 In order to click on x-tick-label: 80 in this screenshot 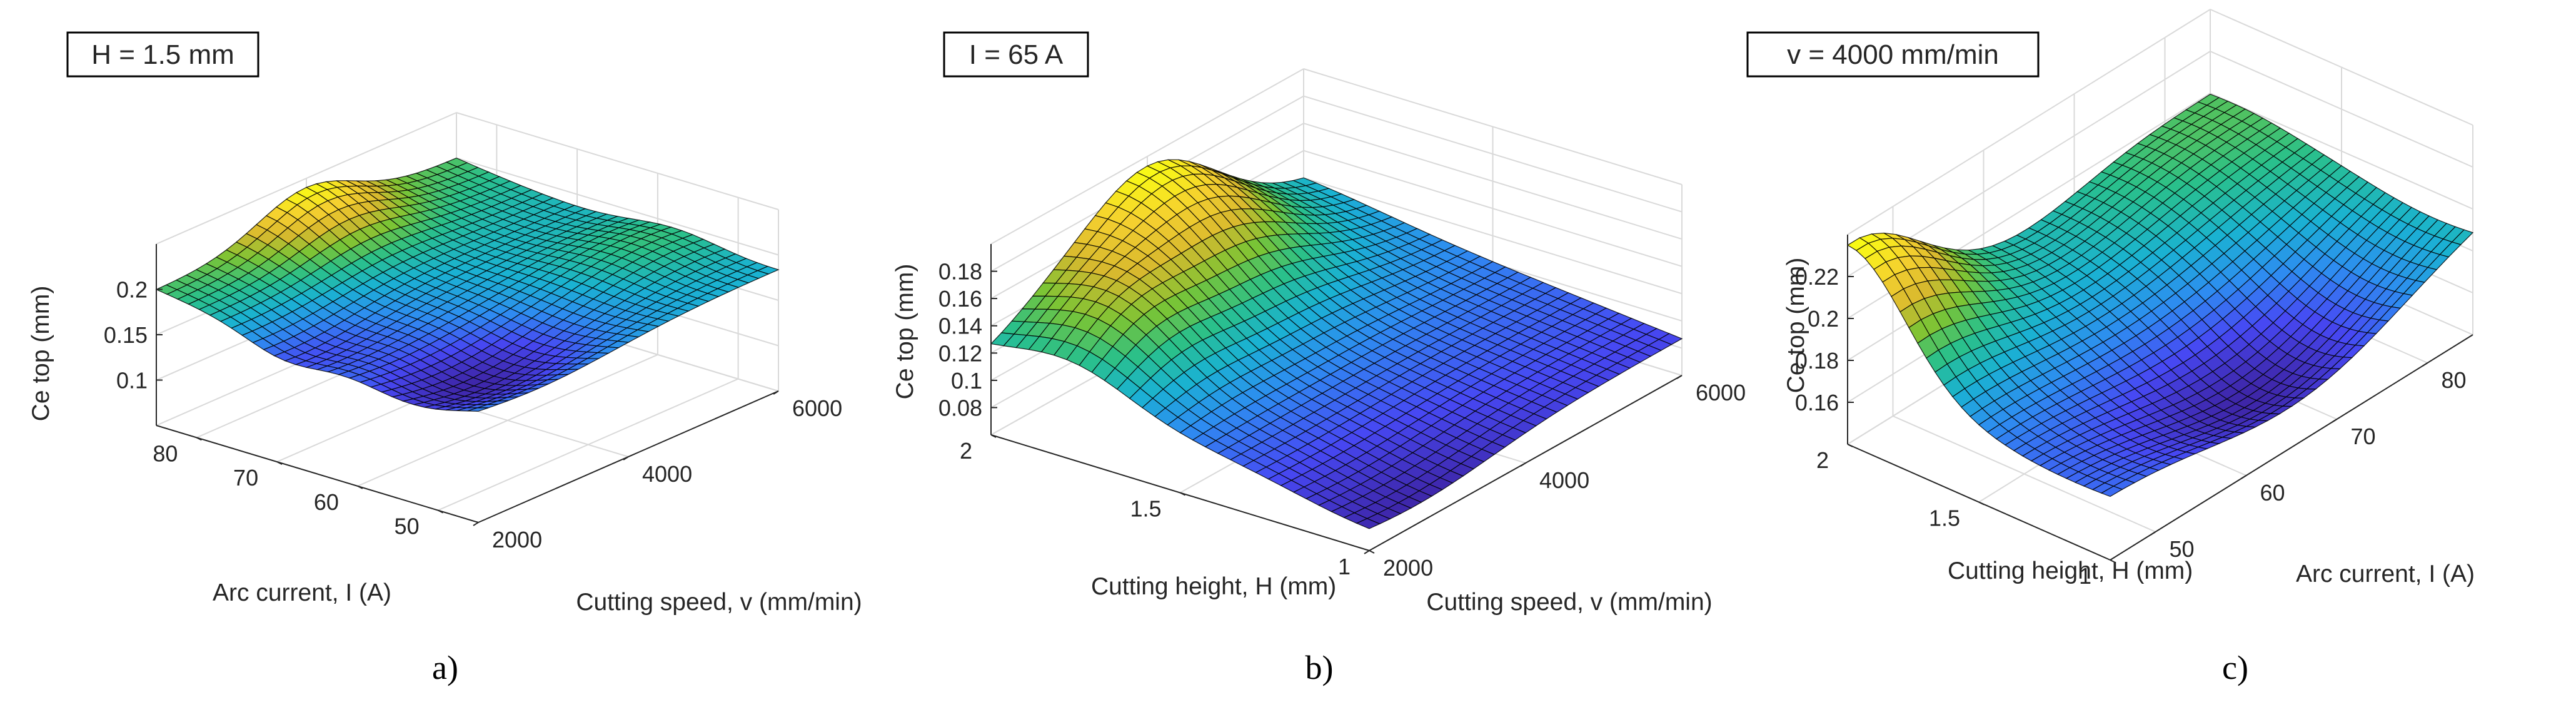, I will do `click(165, 453)`.